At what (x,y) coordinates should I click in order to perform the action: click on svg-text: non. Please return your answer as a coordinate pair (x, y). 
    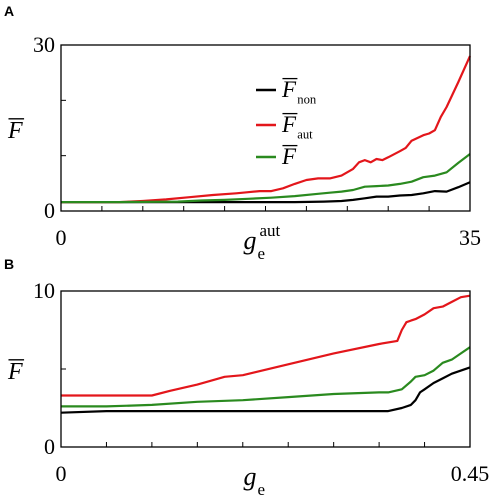
    Looking at the image, I should click on (307, 99).